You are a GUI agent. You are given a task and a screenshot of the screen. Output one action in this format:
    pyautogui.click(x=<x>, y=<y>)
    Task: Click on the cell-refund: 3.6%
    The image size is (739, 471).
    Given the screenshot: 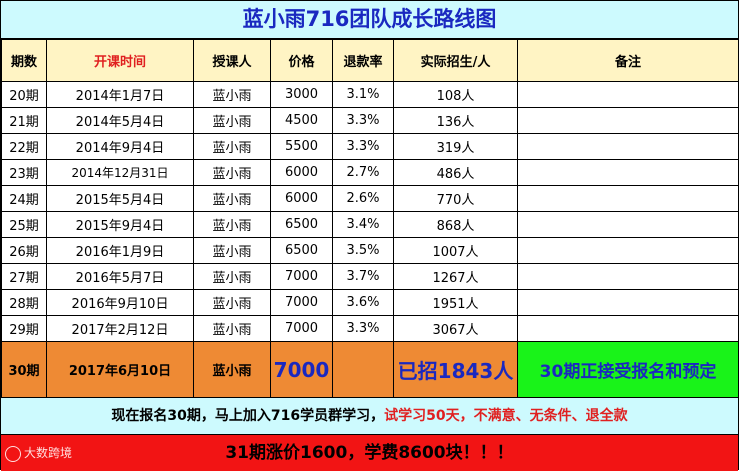 What is the action you would take?
    pyautogui.click(x=363, y=302)
    